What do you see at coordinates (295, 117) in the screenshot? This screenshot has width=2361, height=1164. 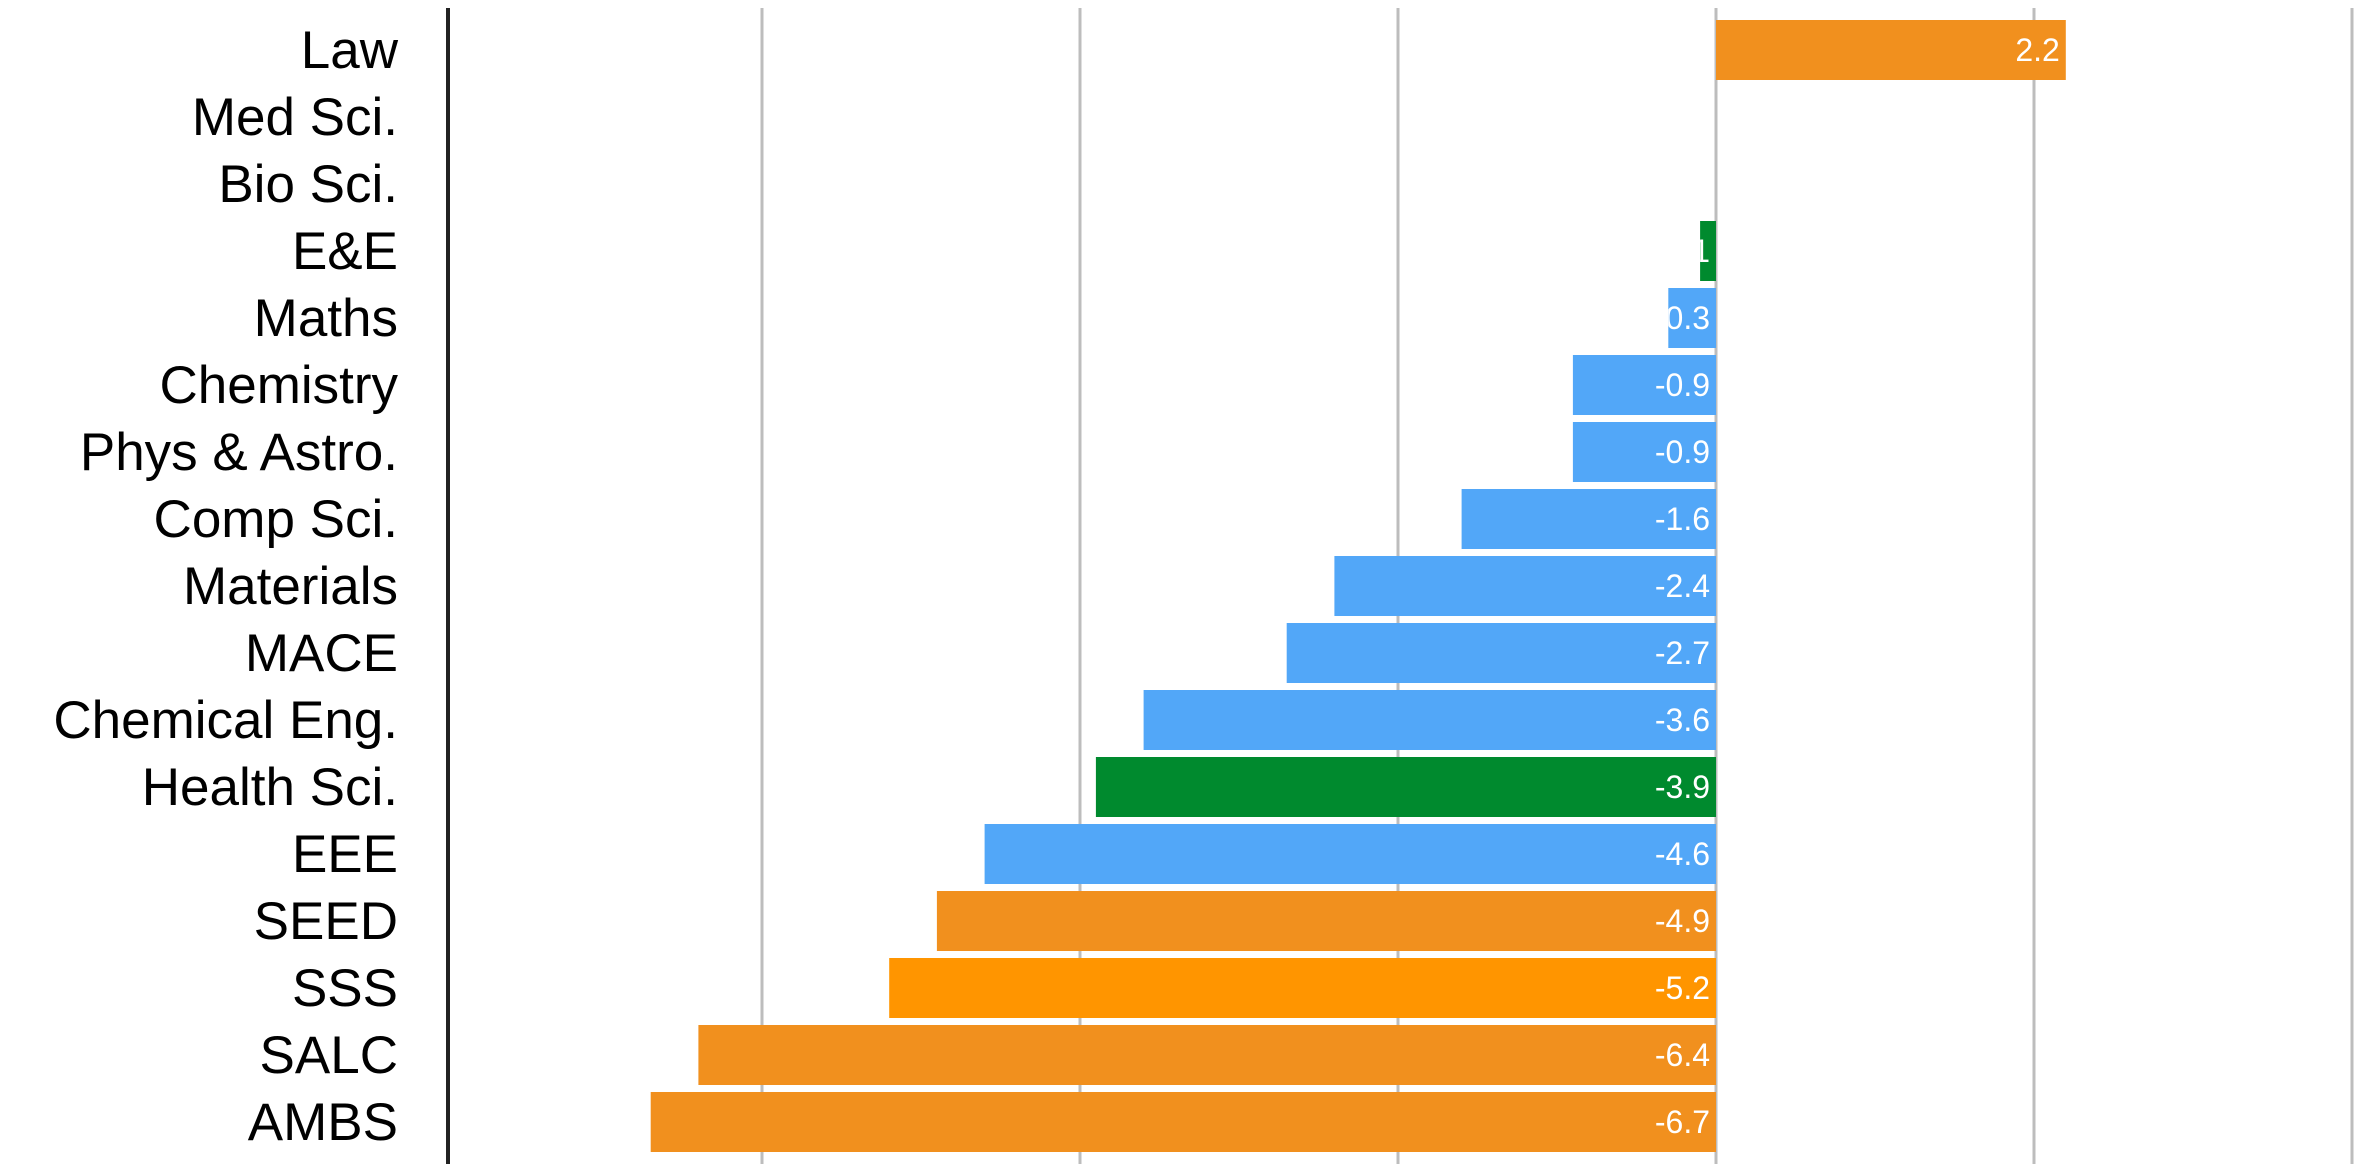 I see `category-label: Med Sci.` at bounding box center [295, 117].